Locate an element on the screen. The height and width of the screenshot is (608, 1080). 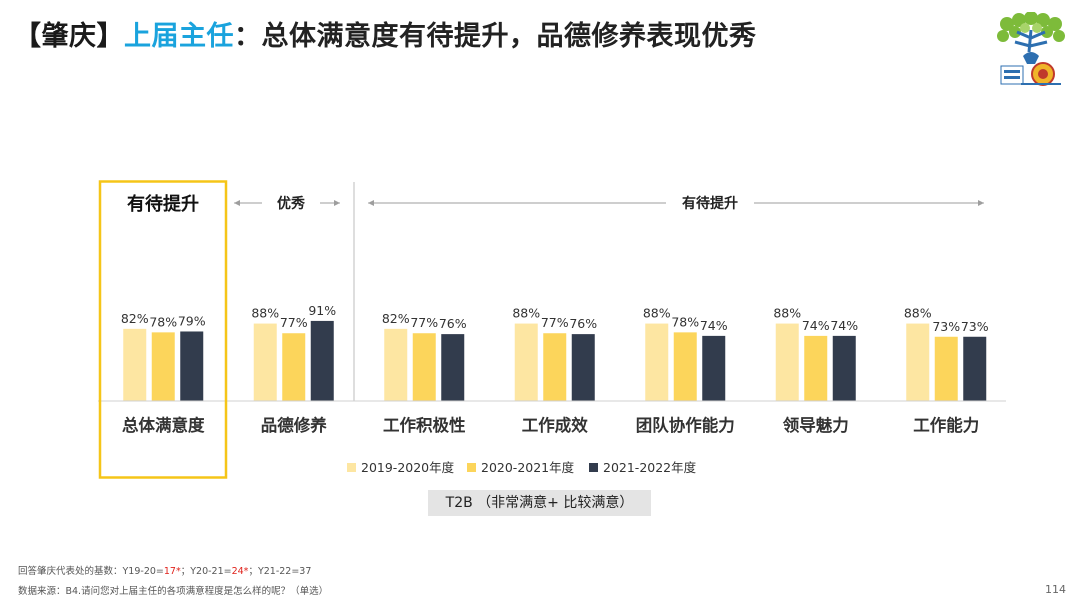
legend-label: 2020-2021年度 is located at coordinates (528, 467).